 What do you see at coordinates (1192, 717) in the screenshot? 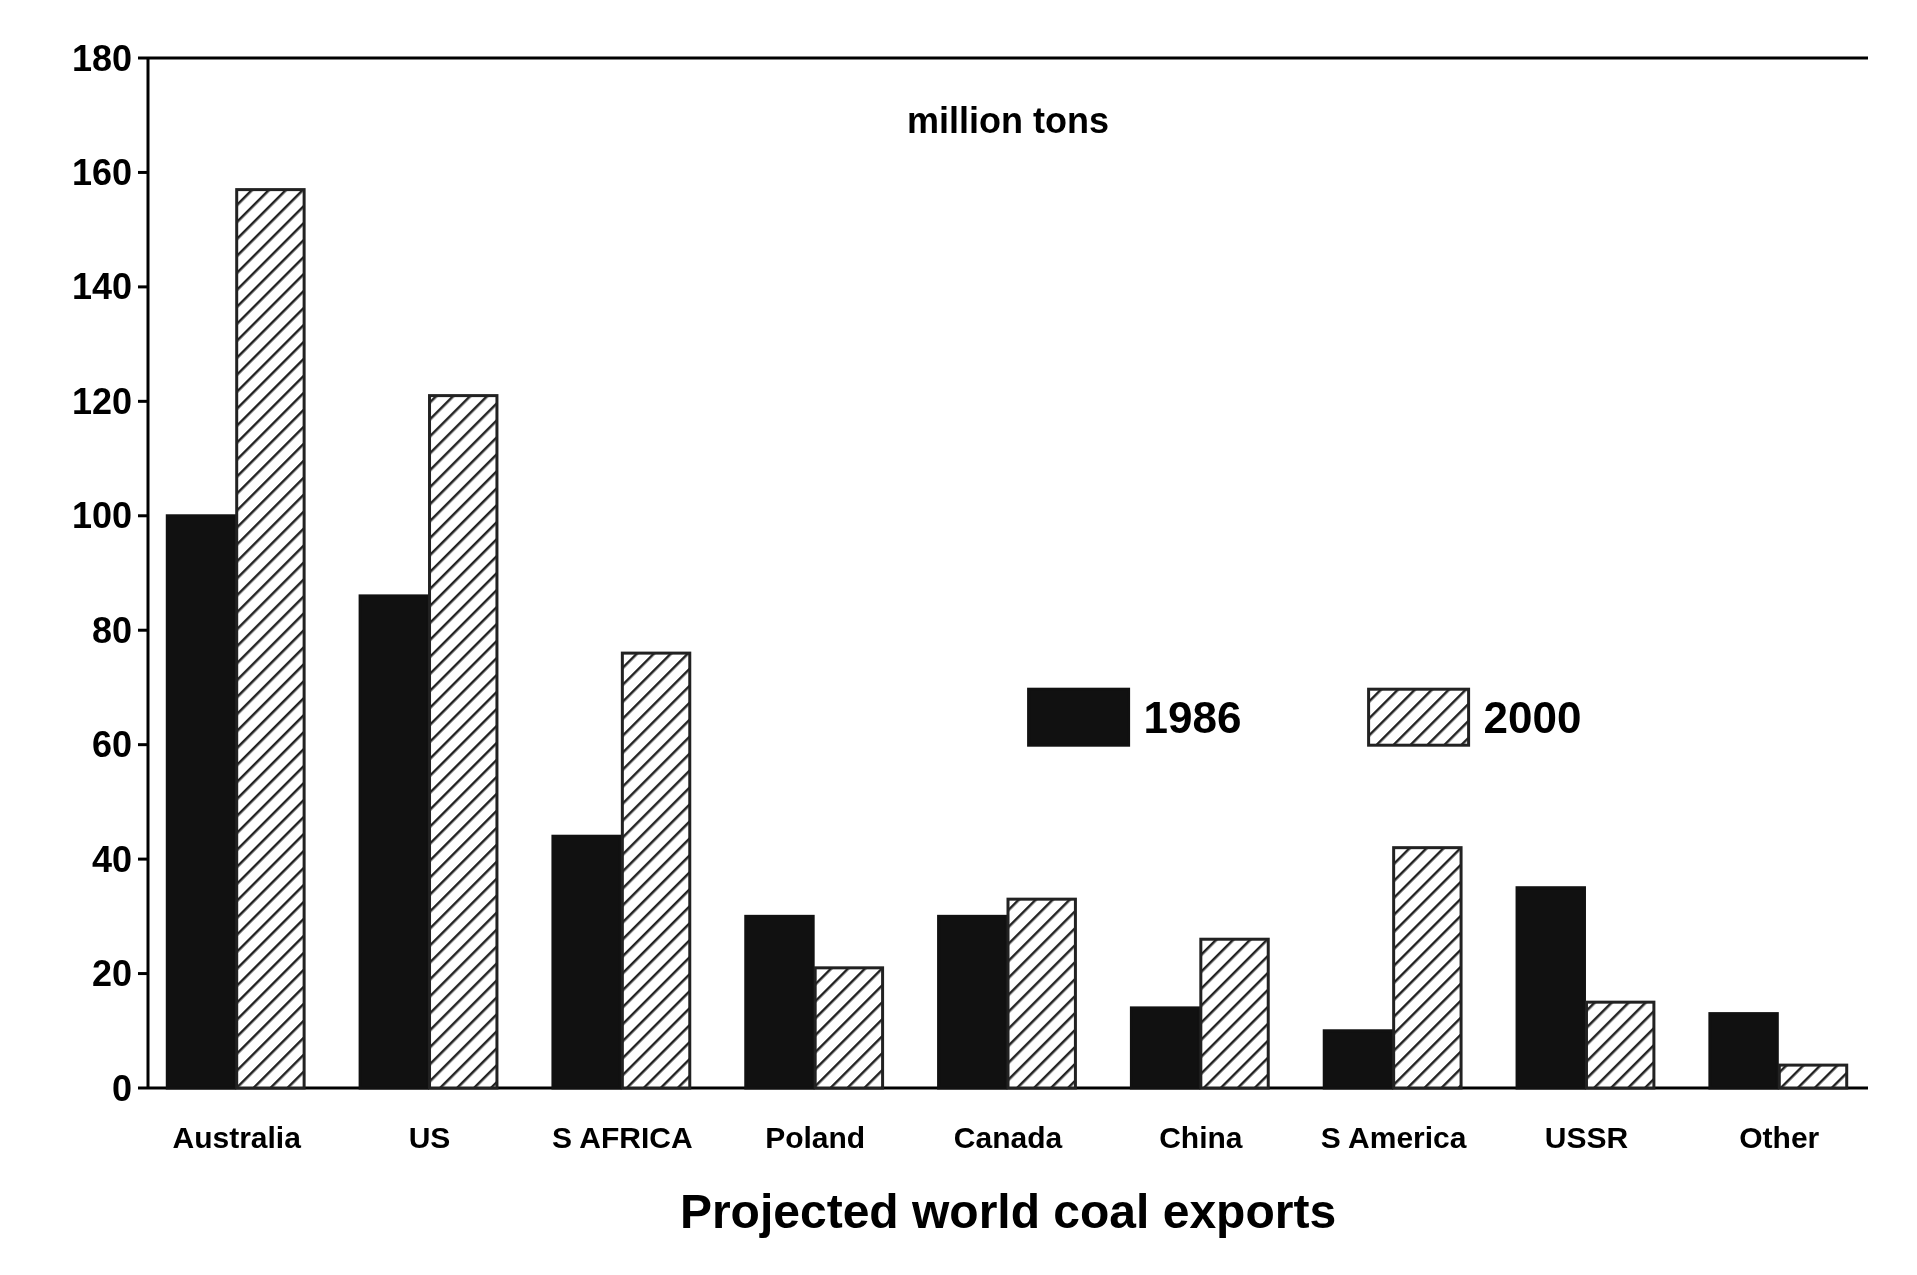
I see `legend-label: 1986` at bounding box center [1192, 717].